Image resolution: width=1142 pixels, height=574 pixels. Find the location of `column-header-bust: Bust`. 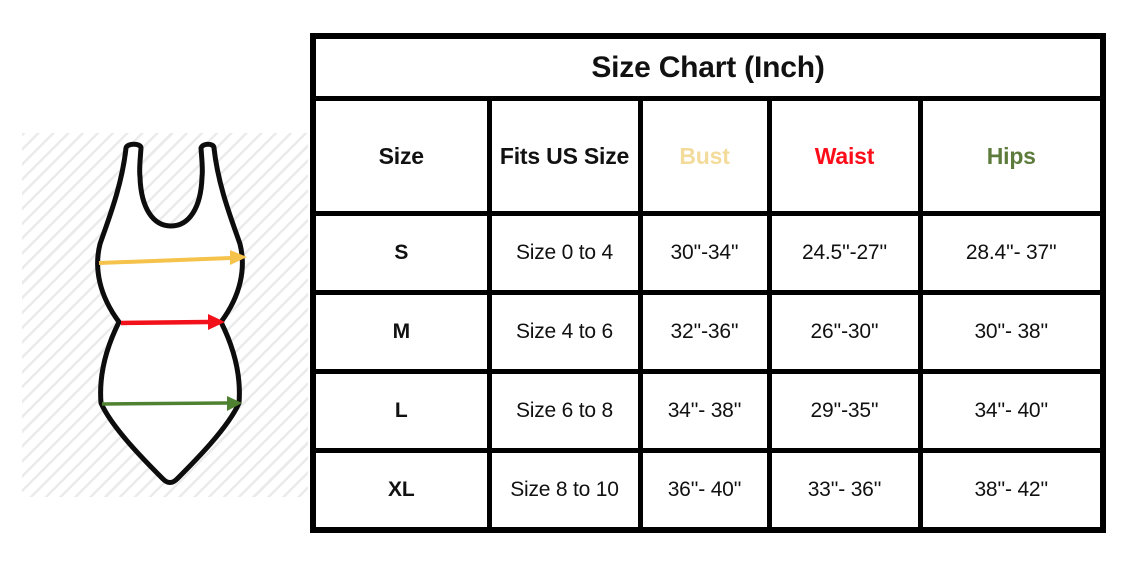

column-header-bust: Bust is located at coordinates (704, 156).